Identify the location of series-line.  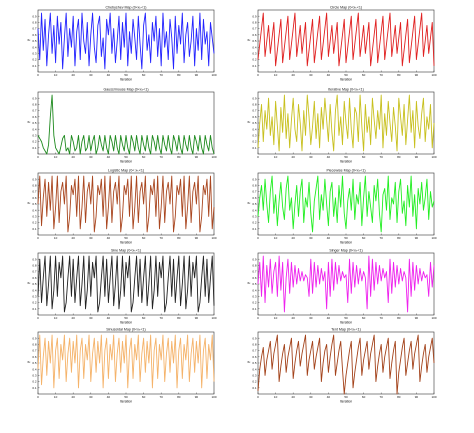
(126, 361).